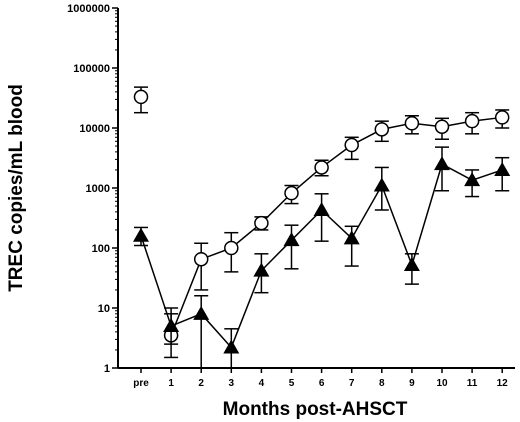  What do you see at coordinates (104, 309) in the screenshot?
I see `y-tick-label: 10` at bounding box center [104, 309].